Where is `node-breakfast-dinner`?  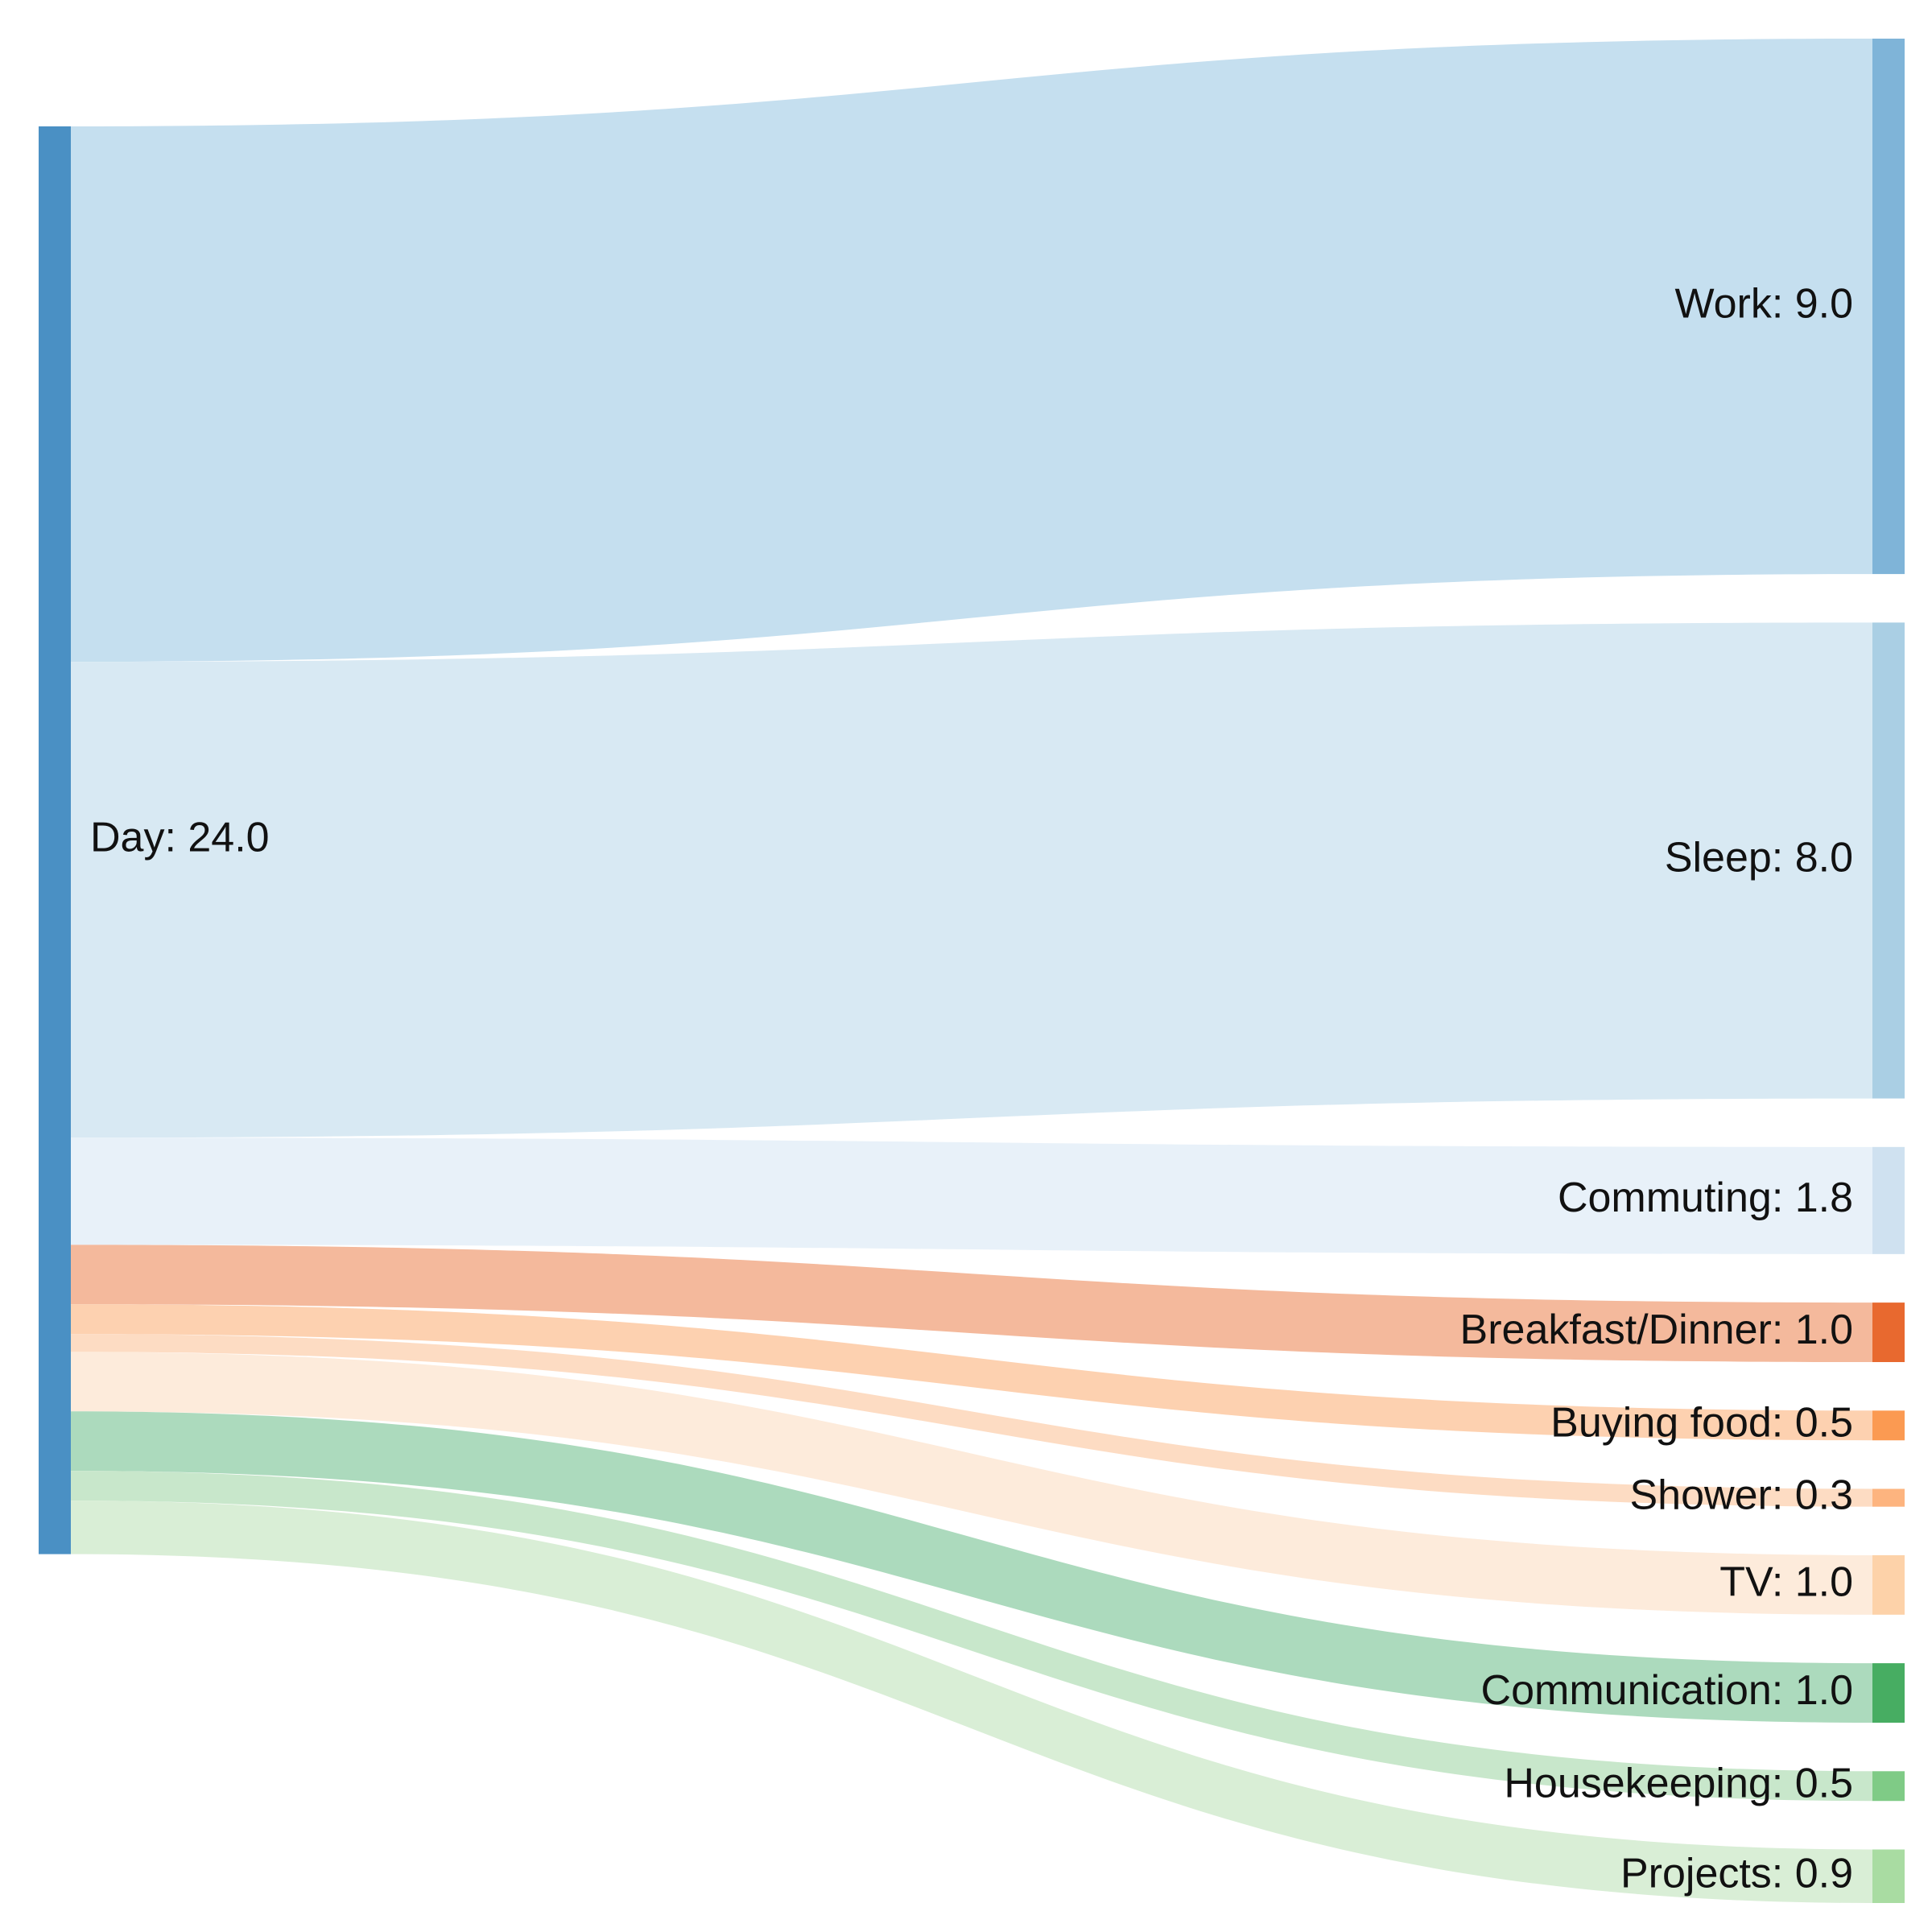
node-breakfast-dinner is located at coordinates (1888, 1332).